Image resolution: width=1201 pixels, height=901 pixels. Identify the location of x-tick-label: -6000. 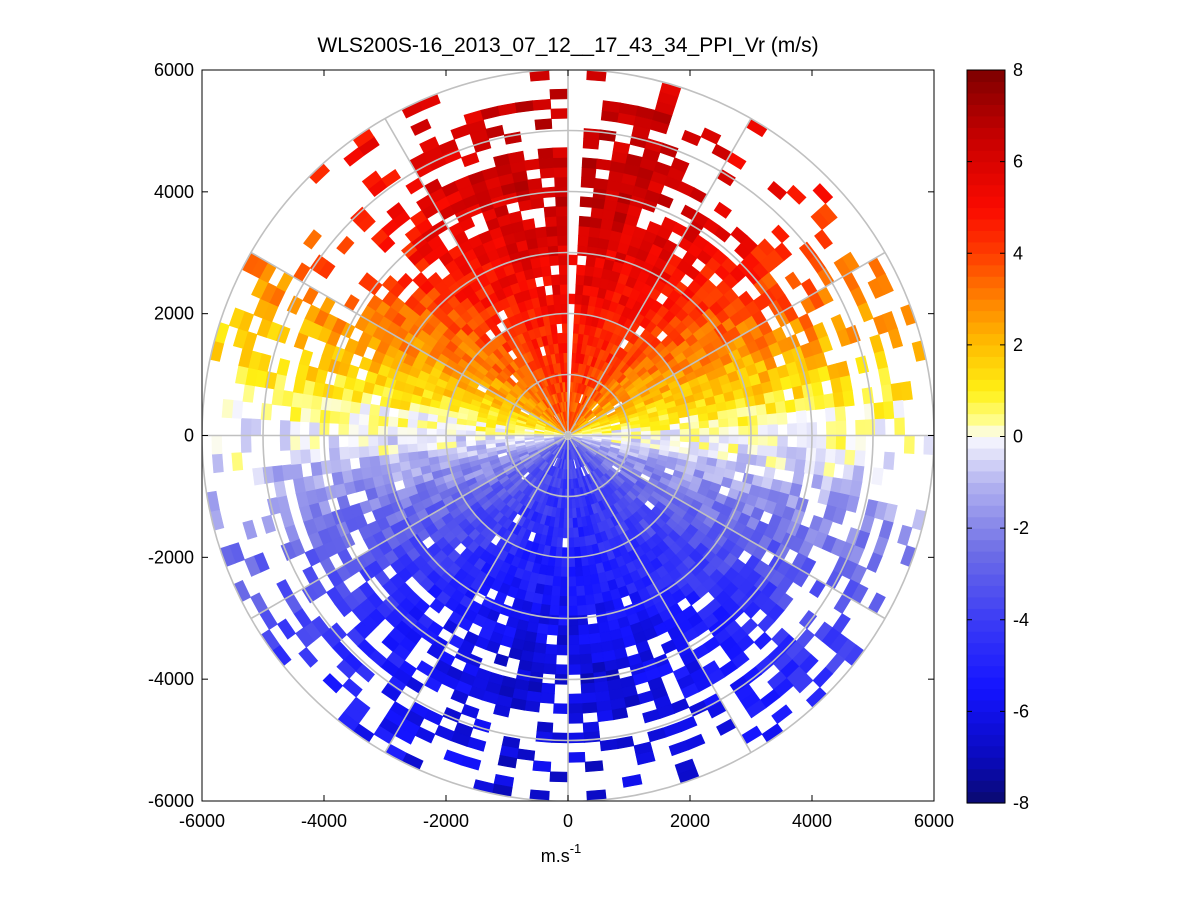
(202, 821).